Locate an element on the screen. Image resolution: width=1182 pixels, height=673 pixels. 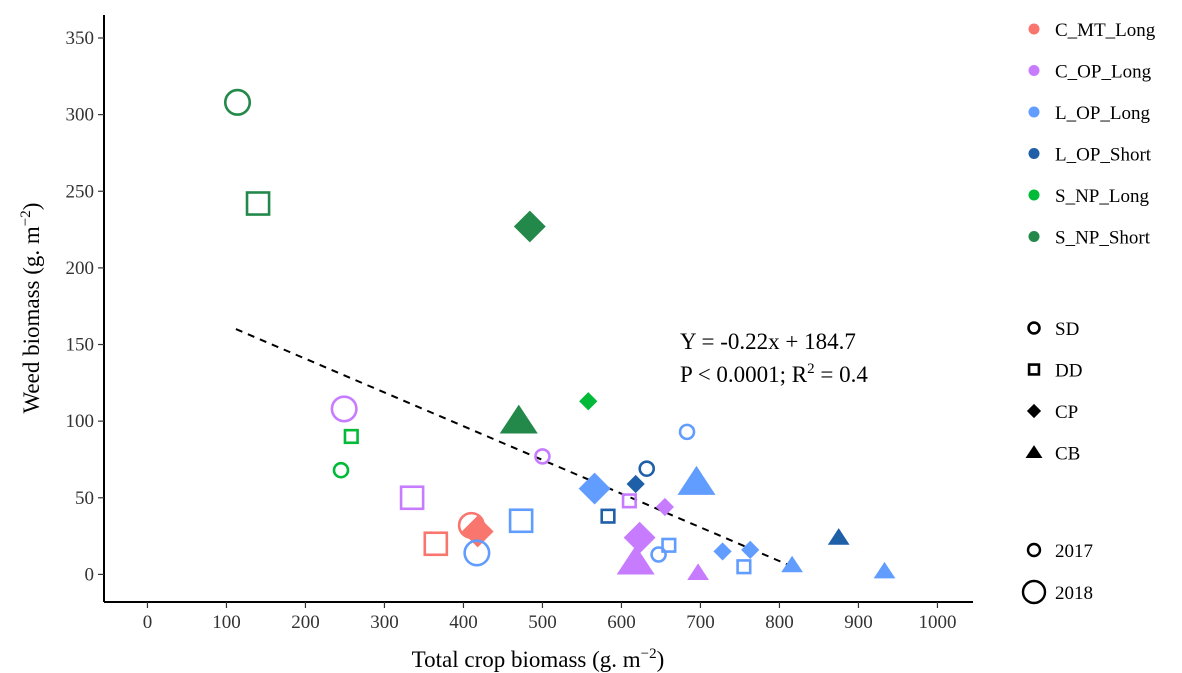
legend-label: L_OP_Short is located at coordinates (1103, 155).